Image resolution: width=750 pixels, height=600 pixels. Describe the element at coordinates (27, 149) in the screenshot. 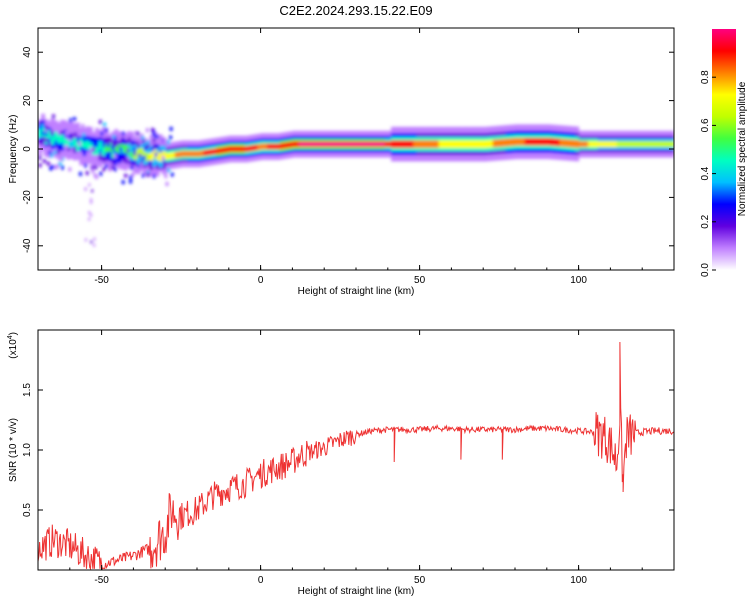

I see `spectrogram-y-tick-label: 0` at that location.